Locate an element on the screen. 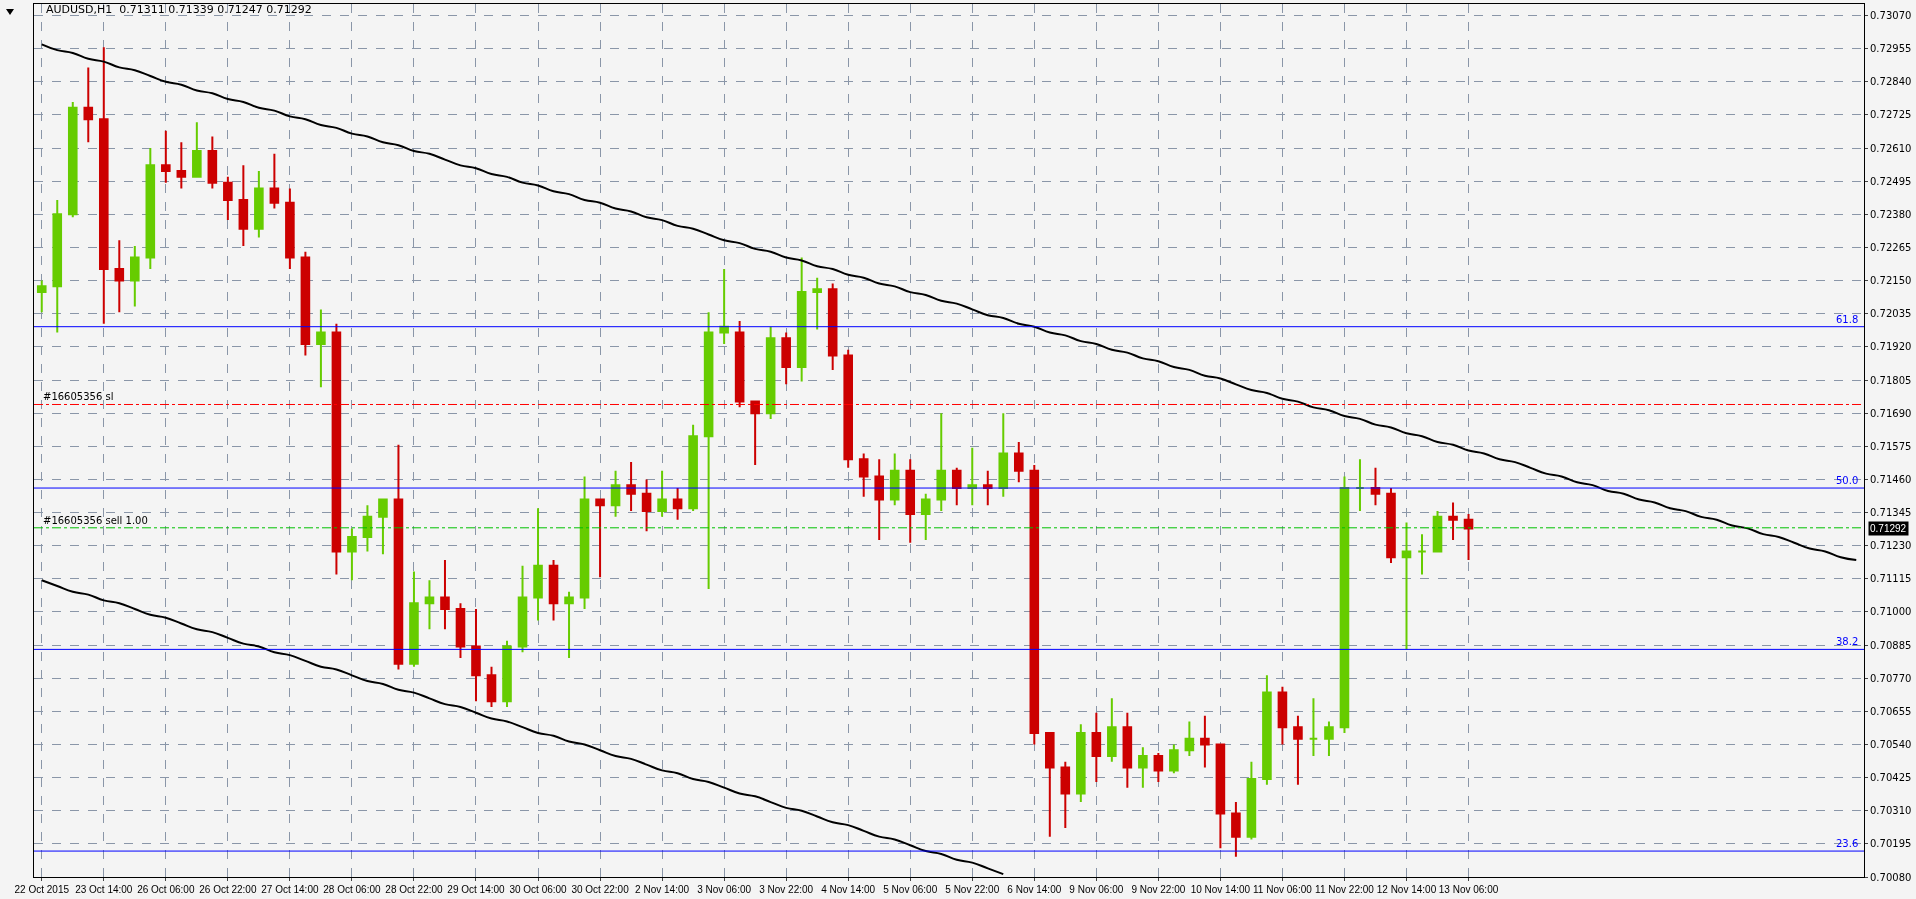 This screenshot has height=899, width=1916. x-tick-label: 26 Oct 06:00 is located at coordinates (166, 889).